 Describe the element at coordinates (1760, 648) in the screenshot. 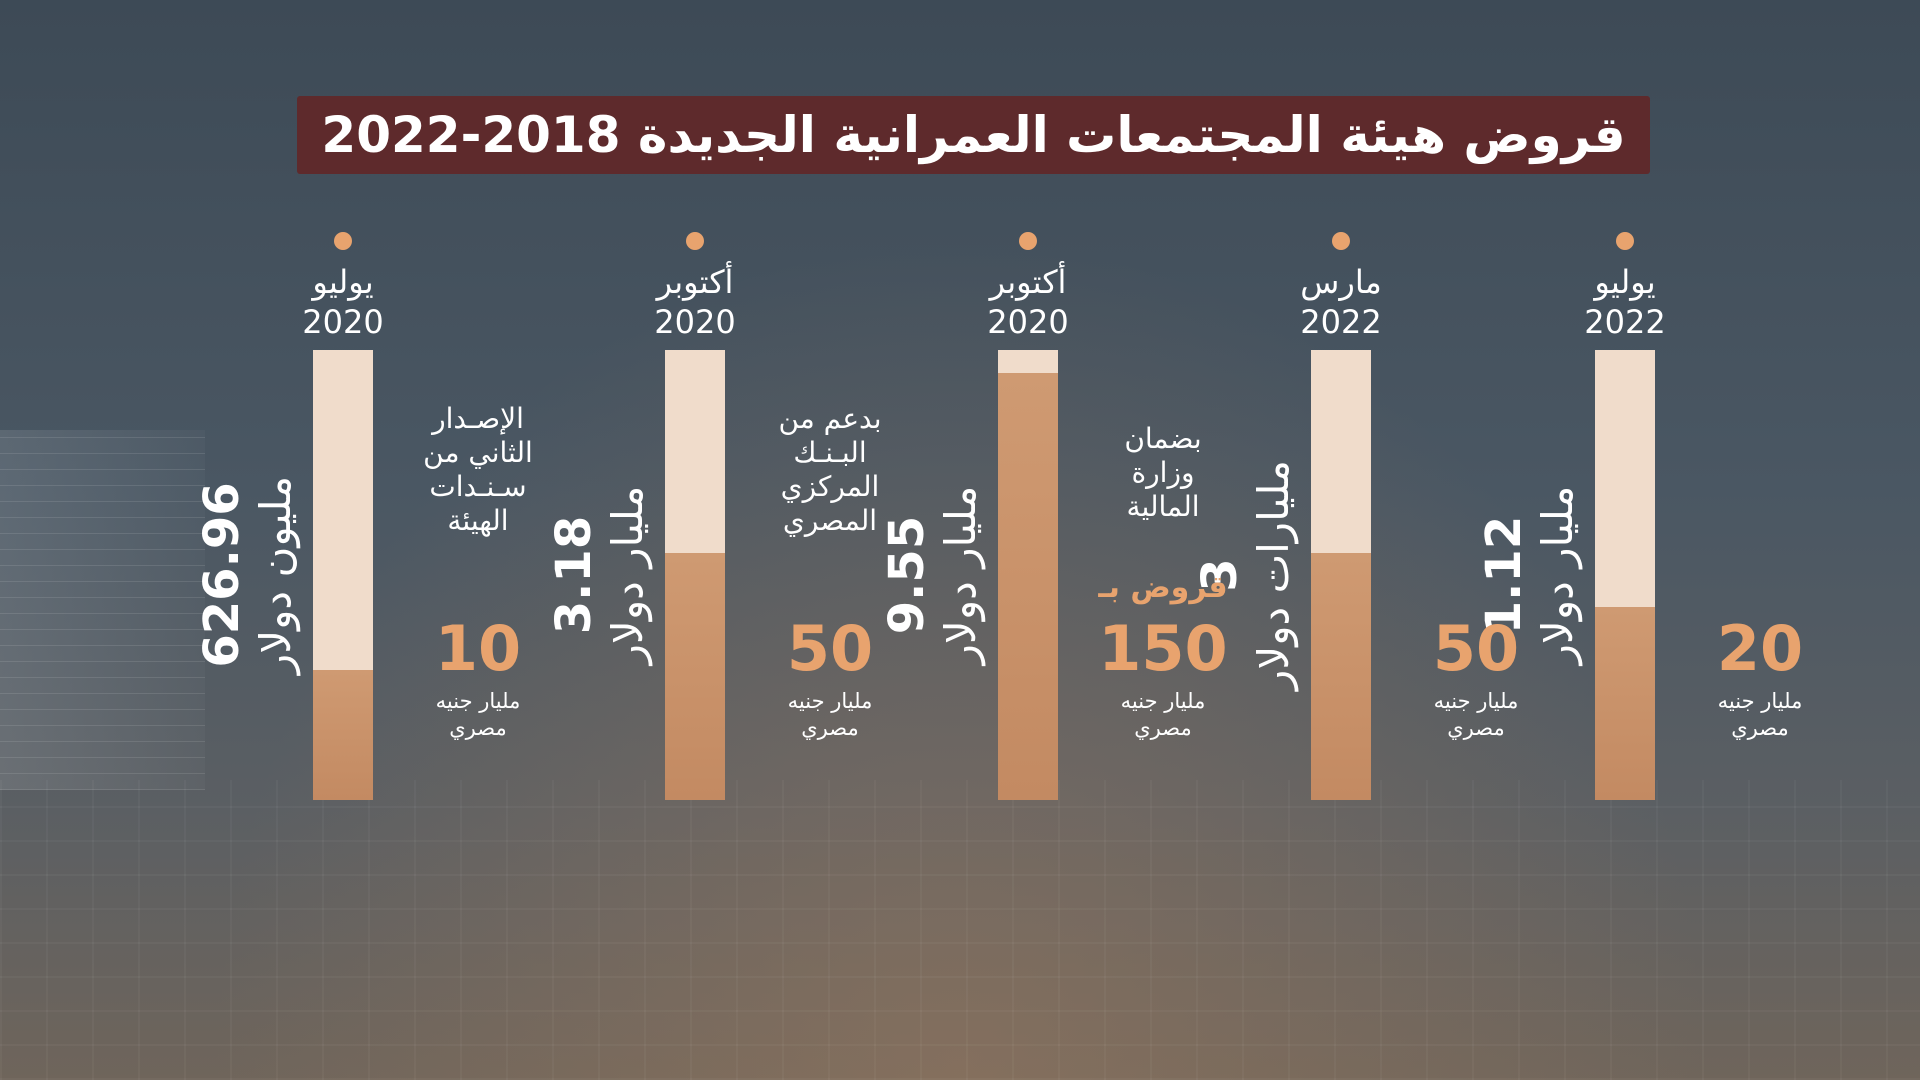

I see `egp-value: 20` at that location.